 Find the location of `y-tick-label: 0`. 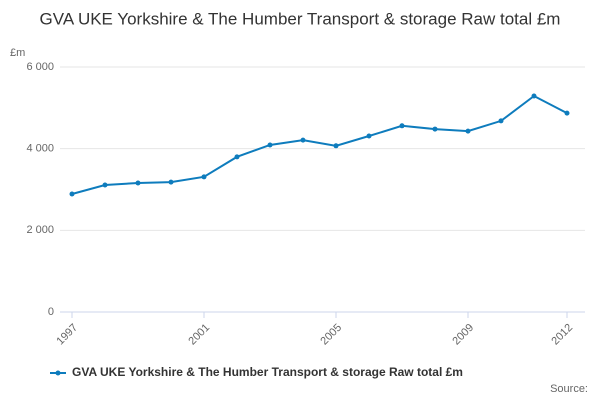

y-tick-label: 0 is located at coordinates (51, 312).